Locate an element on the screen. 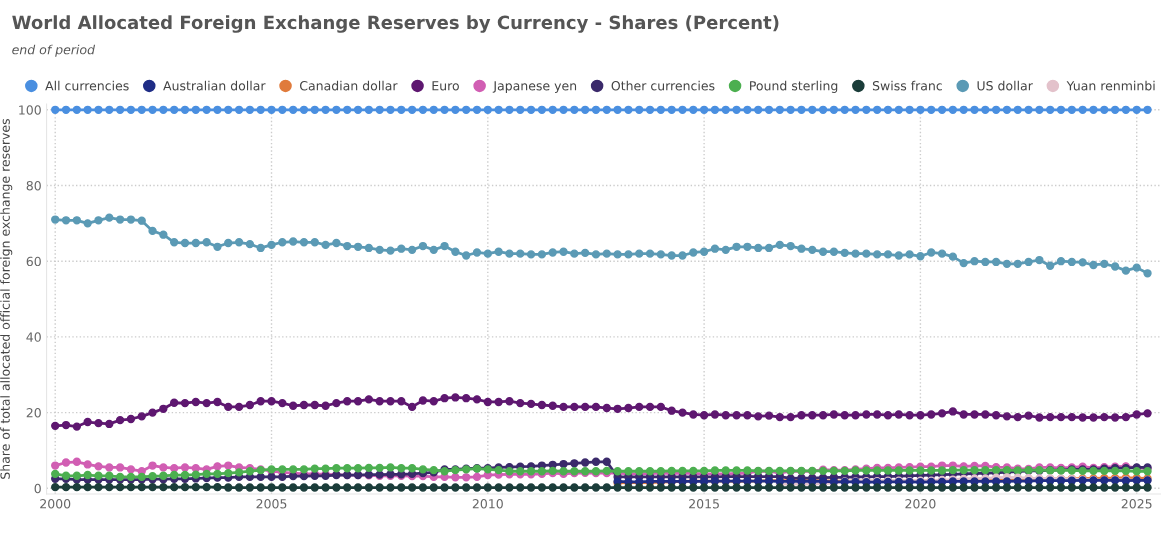 The image size is (1164, 534). y-tick-label: 20 is located at coordinates (33, 413).